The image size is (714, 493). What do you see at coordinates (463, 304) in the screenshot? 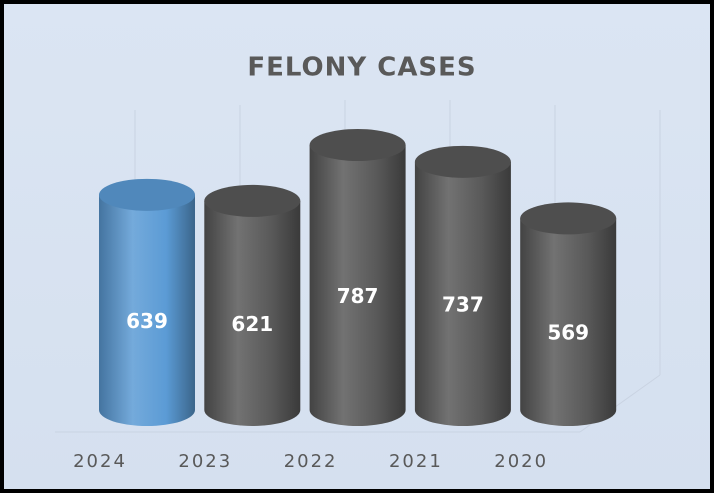
I see `value-label: 737` at bounding box center [463, 304].